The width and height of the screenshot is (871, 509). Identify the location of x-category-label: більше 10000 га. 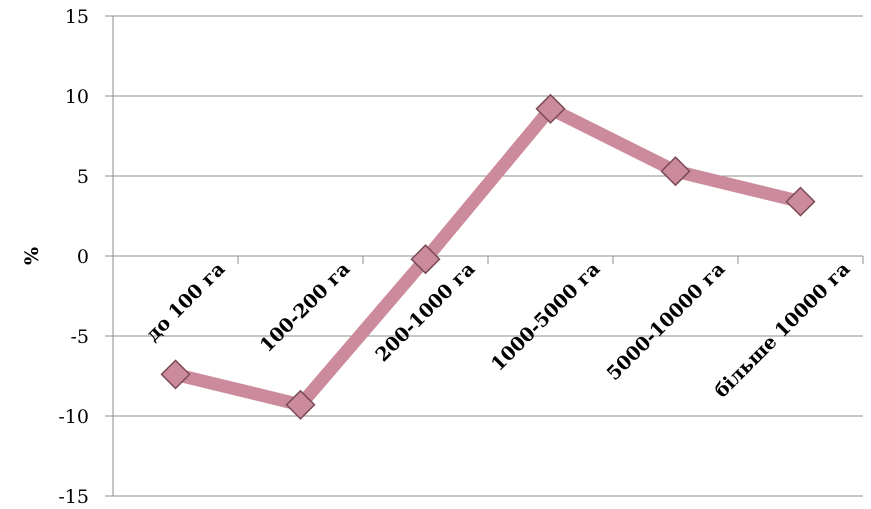
(782, 330).